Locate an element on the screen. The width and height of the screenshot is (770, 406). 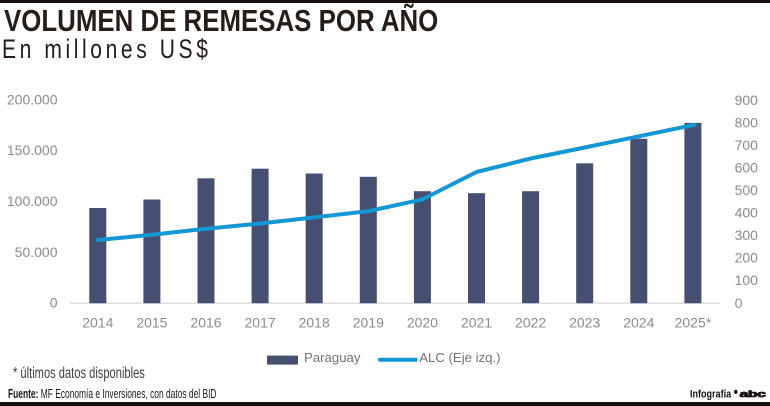
svg-text: 200 is located at coordinates (747, 258).